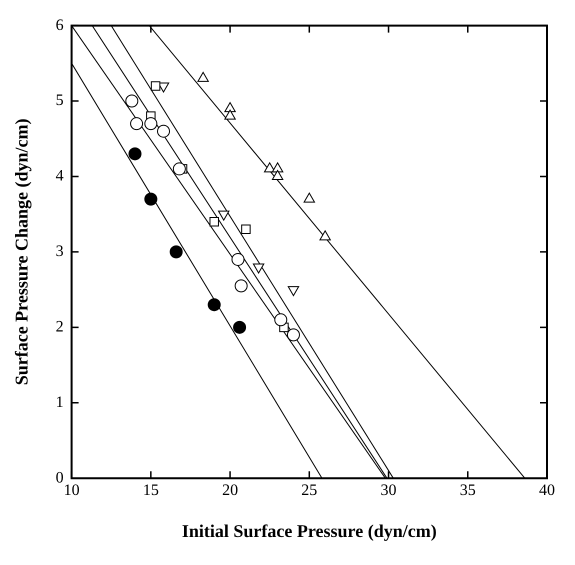 The width and height of the screenshot is (575, 565). I want to click on x-tick-label: 30, so click(388, 491).